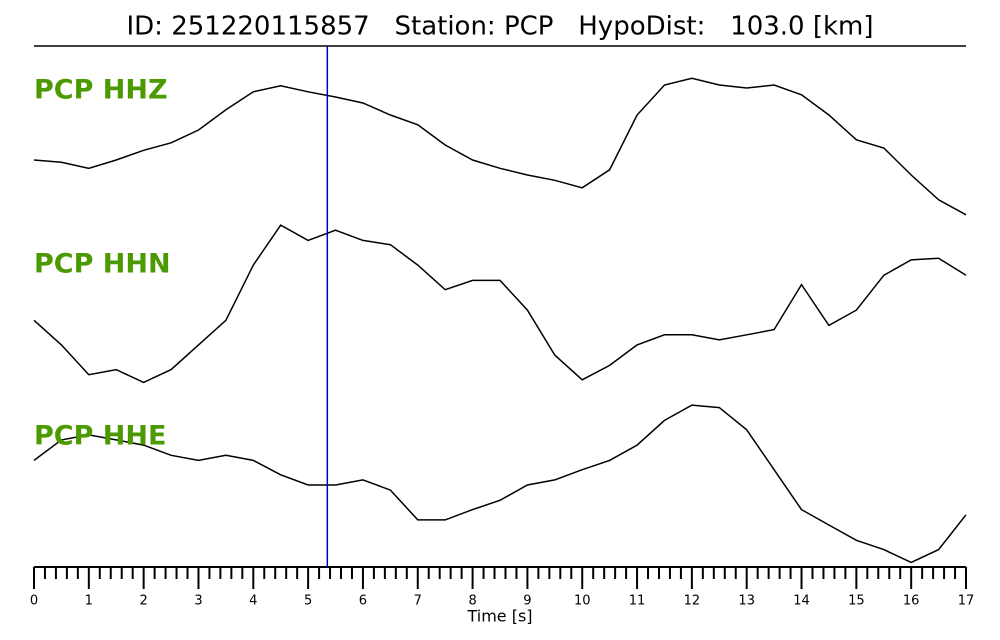  Describe the element at coordinates (34, 601) in the screenshot. I see `x-tick-label: 0` at that location.